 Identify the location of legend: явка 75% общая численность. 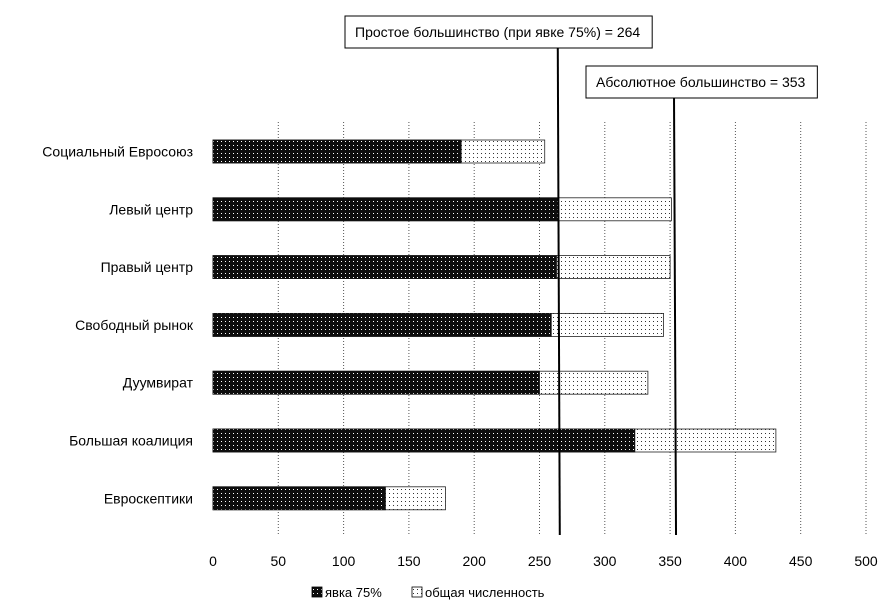
(428, 592).